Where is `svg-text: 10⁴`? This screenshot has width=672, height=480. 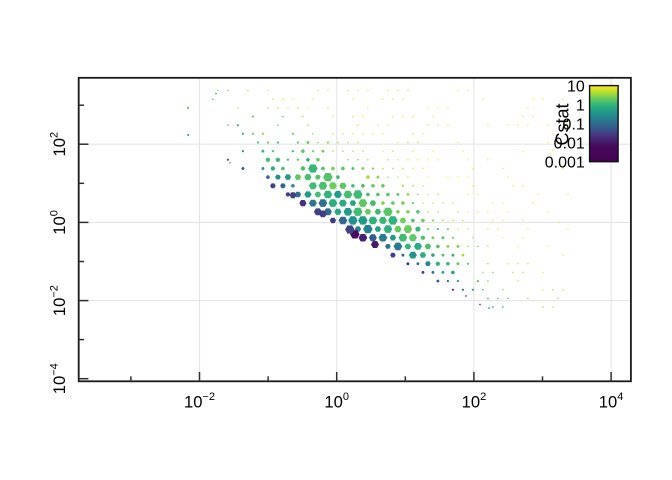 svg-text: 10⁴ is located at coordinates (611, 401).